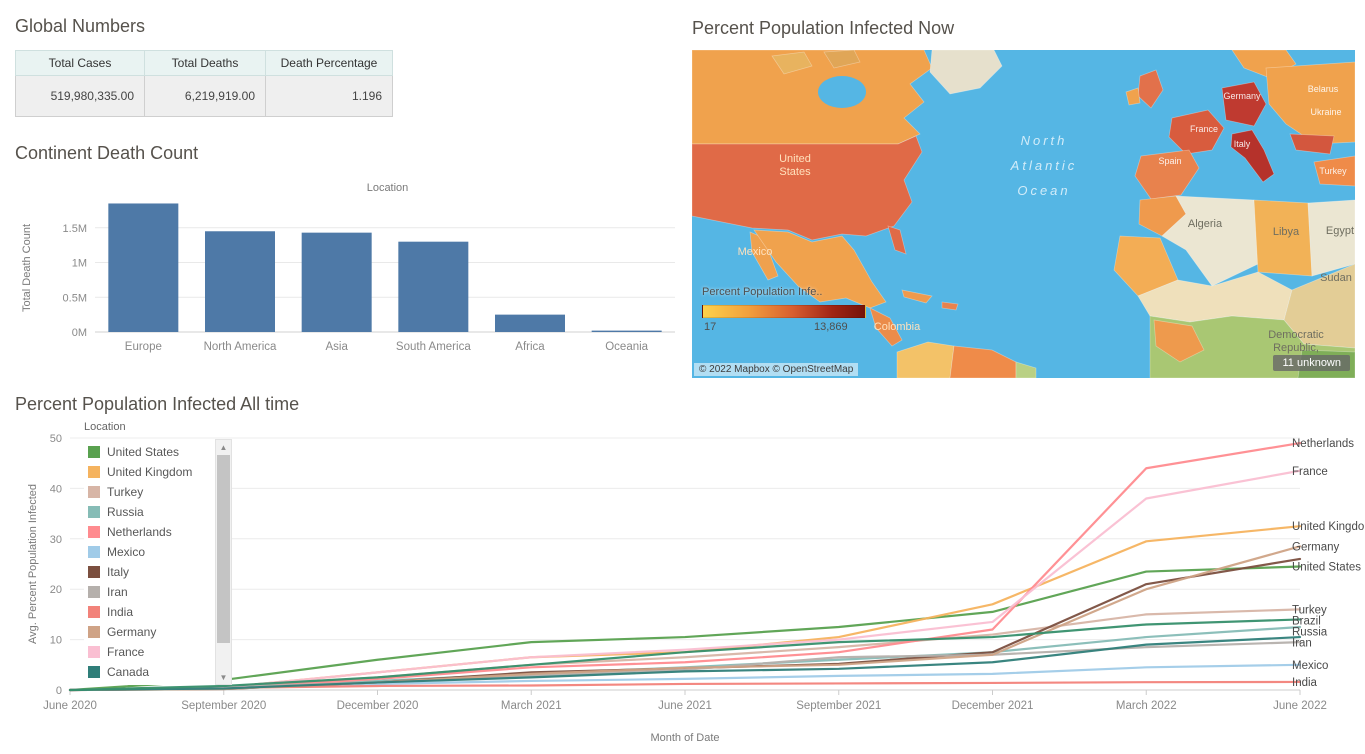  Describe the element at coordinates (1167, 174) in the screenshot. I see `map-region-spain` at that location.